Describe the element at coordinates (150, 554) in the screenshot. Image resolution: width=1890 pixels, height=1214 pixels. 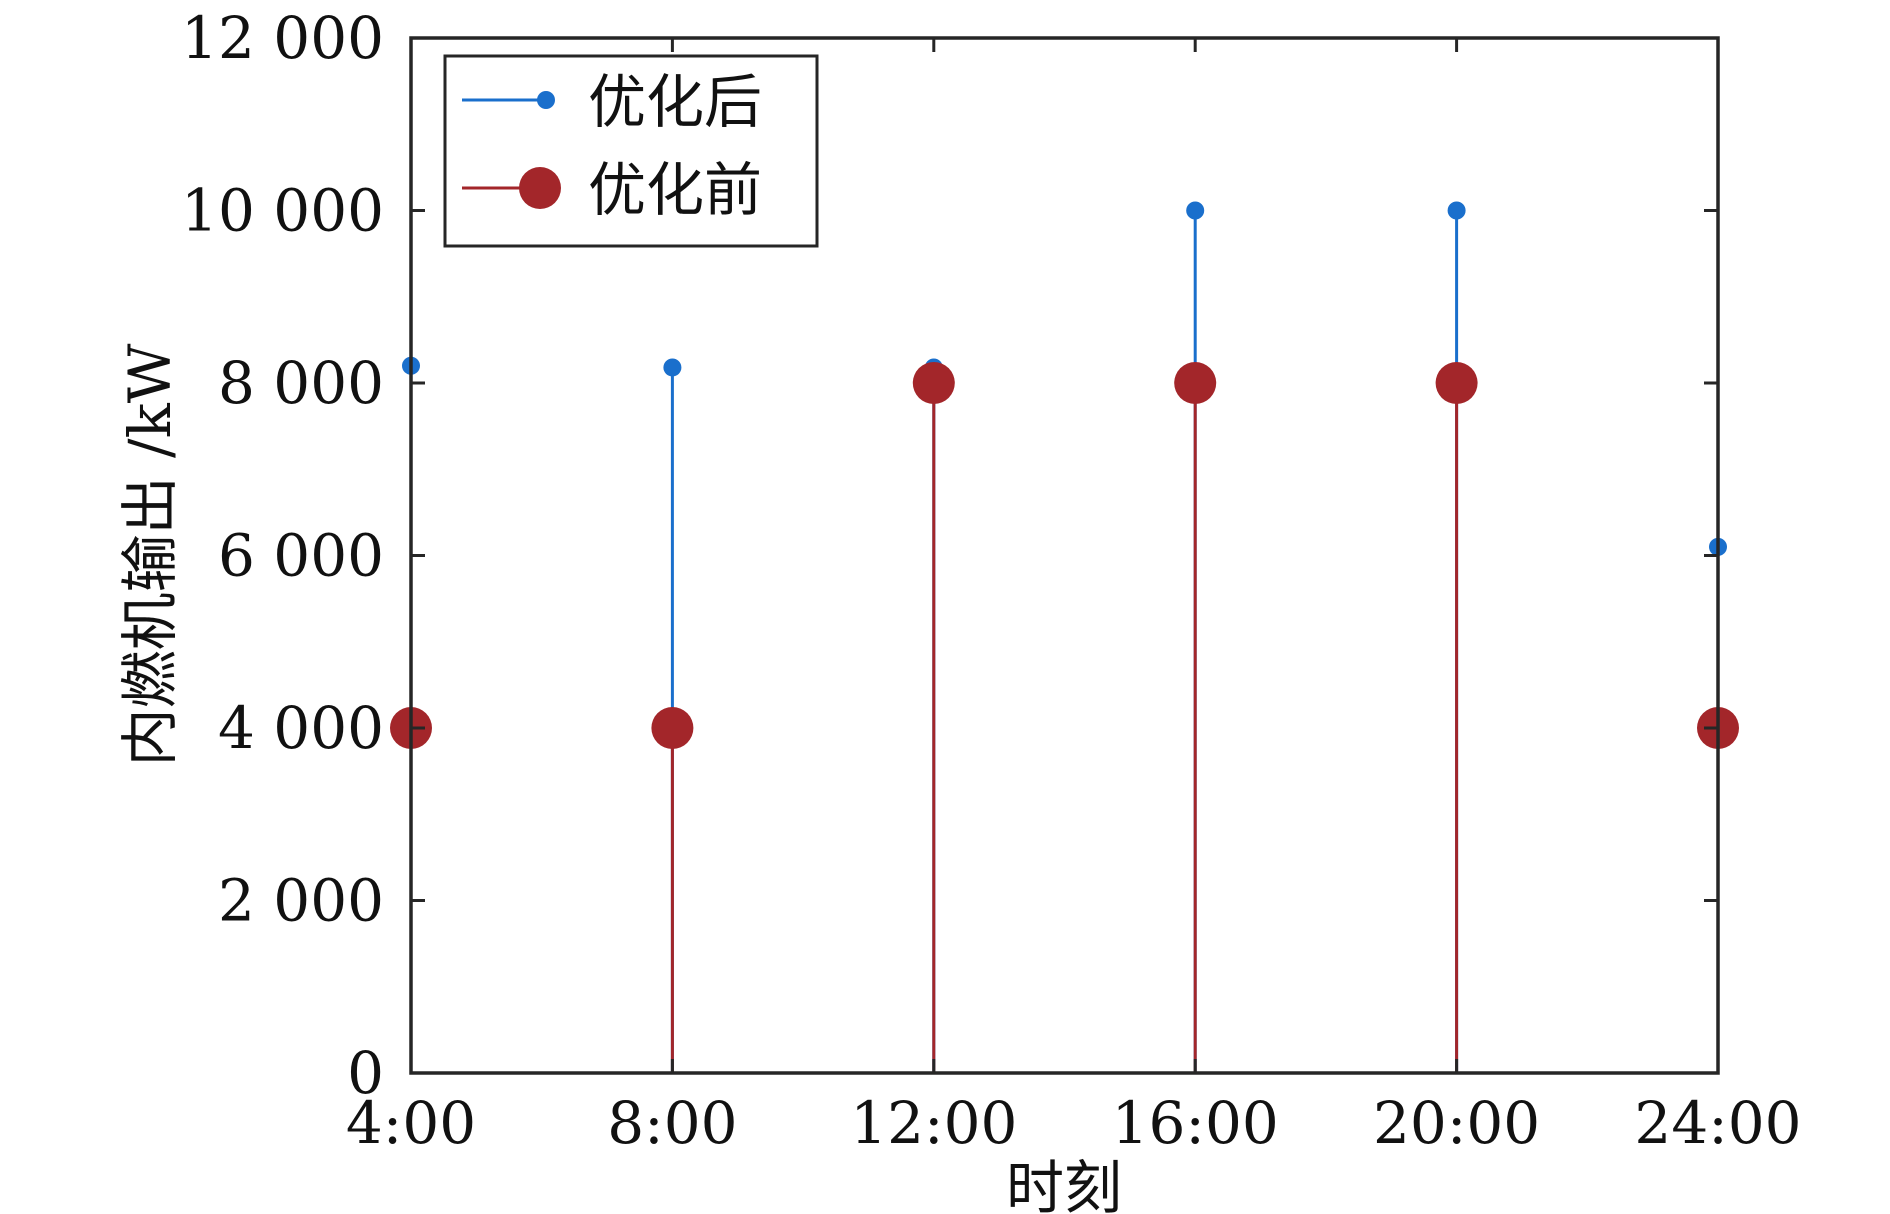
I see `y-axis-label: 内燃机输出 /kW` at that location.